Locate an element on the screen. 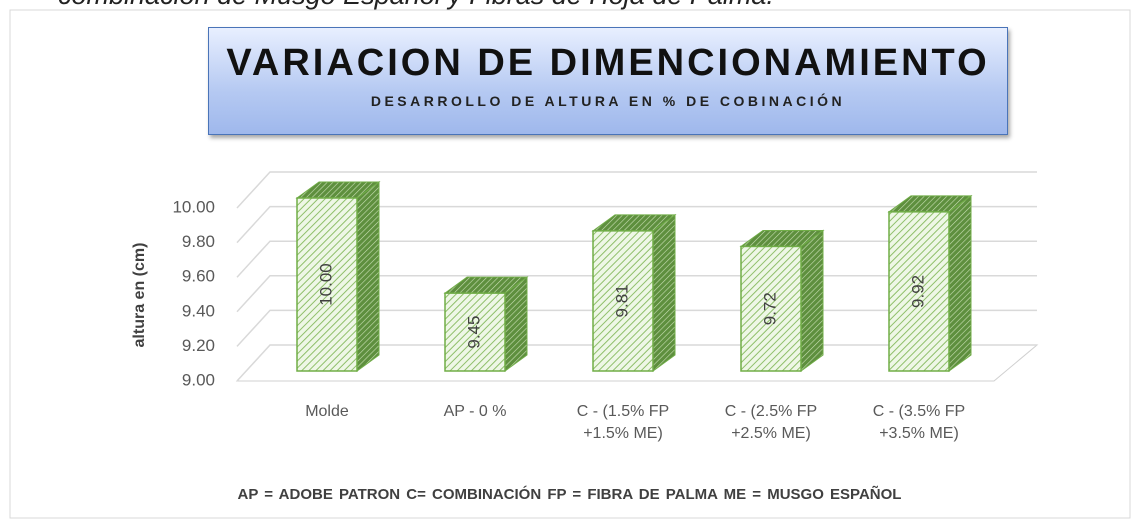  y-tick-label: 9.40 is located at coordinates (198, 310).